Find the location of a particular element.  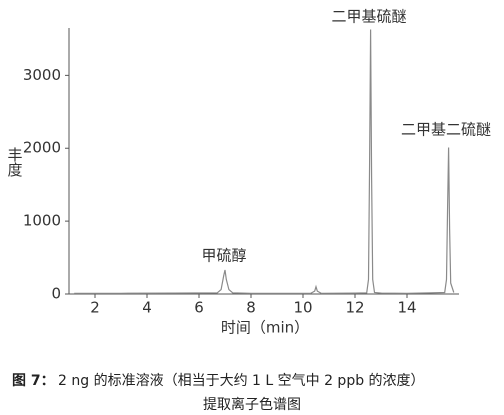

x-tick-label: 8 is located at coordinates (251, 308).